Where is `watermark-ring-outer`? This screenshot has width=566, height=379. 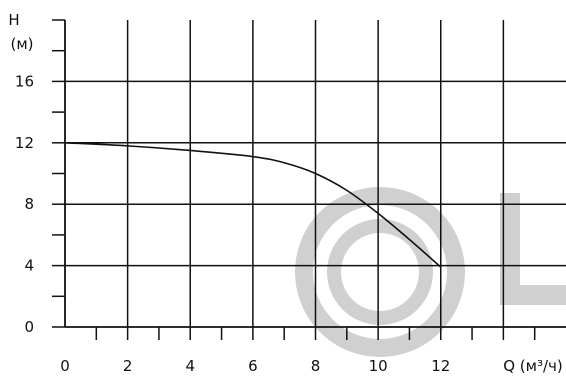
watermark-ring-outer is located at coordinates (380, 272).